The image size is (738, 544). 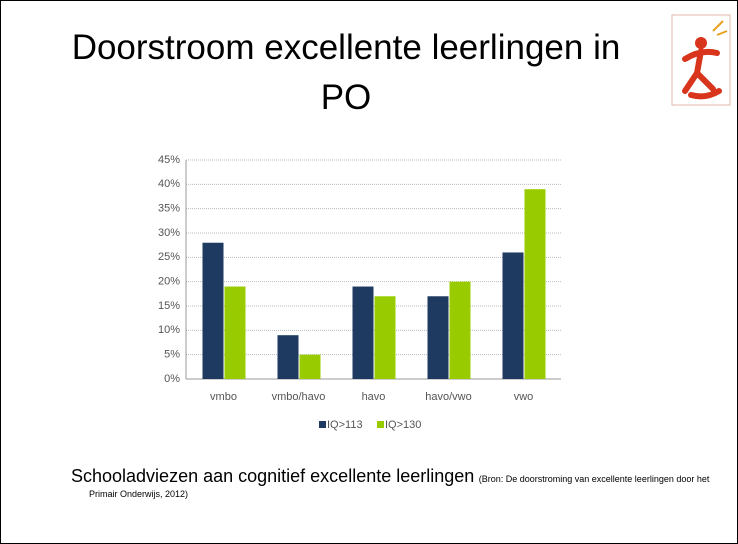 I want to click on y-tick-label: 30%, so click(x=169, y=233).